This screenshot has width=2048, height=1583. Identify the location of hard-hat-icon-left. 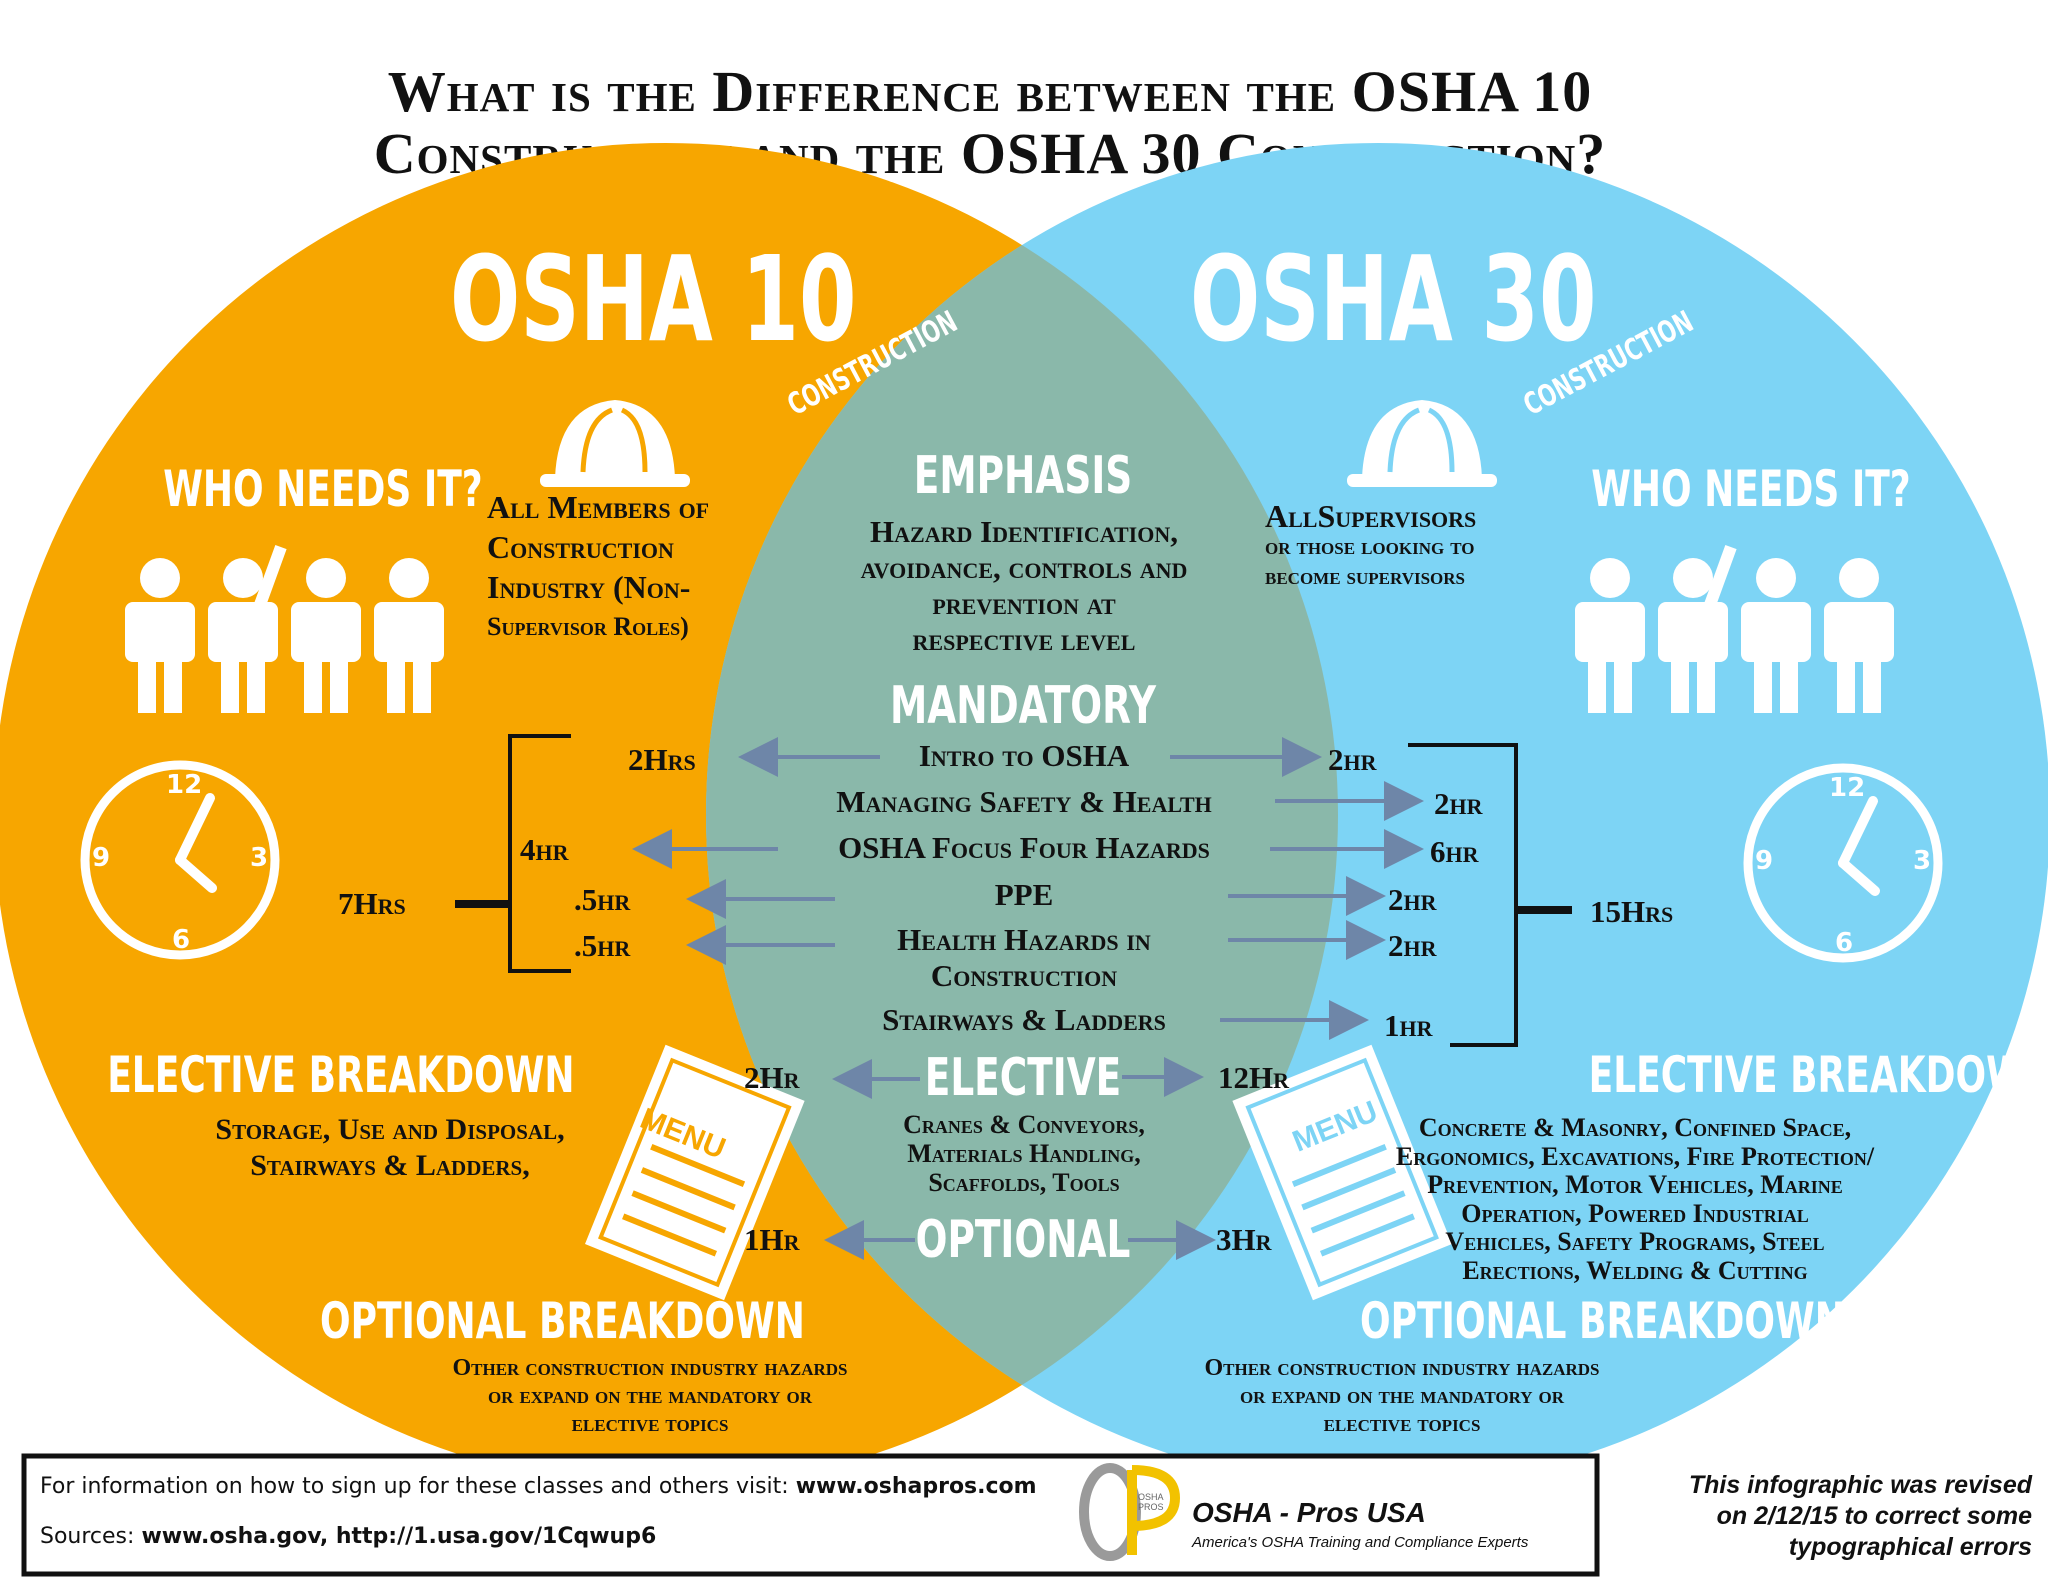
(615, 443).